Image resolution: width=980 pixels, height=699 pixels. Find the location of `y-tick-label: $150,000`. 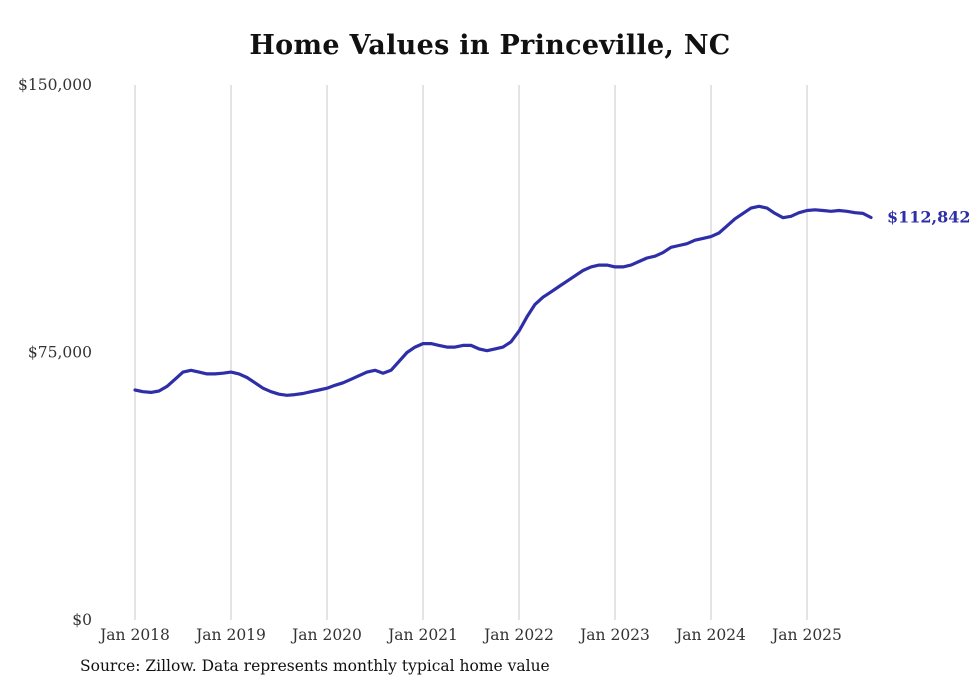

y-tick-label: $150,000 is located at coordinates (55, 85).